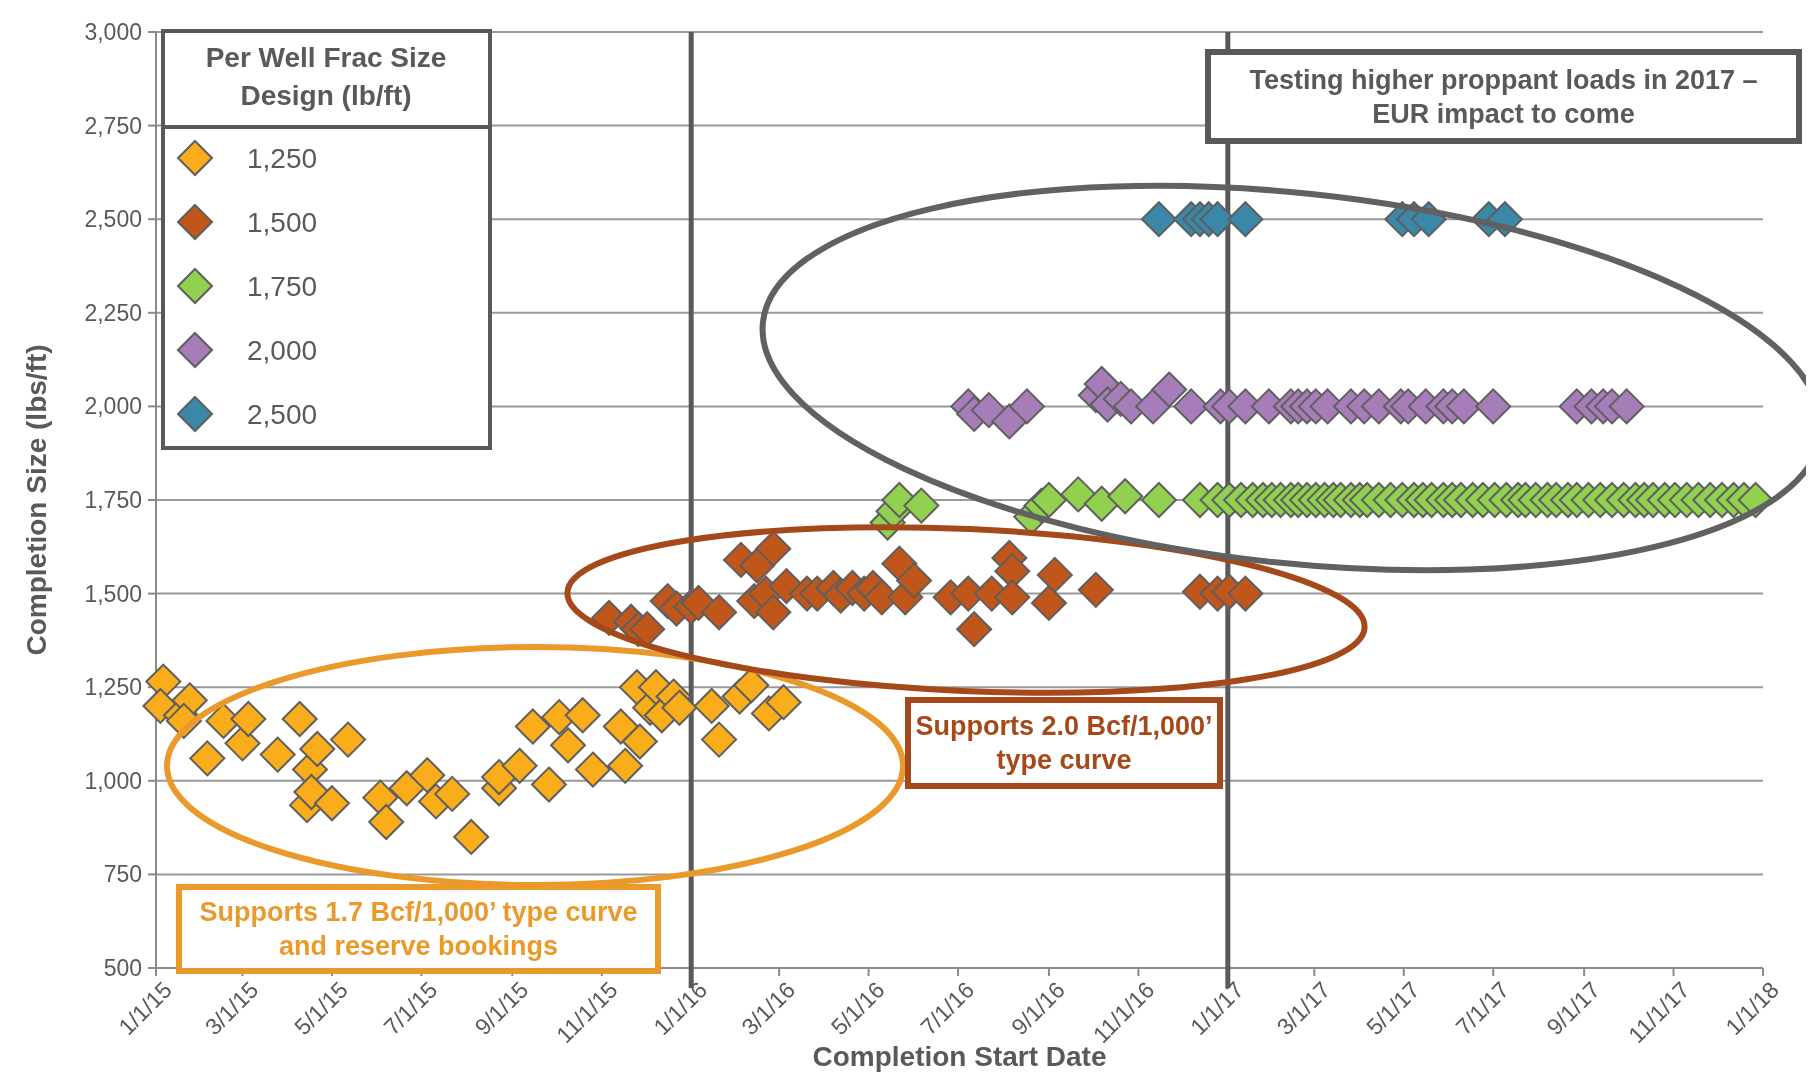 This screenshot has height=1088, width=1814. What do you see at coordinates (113, 312) in the screenshot?
I see `y-tick-label: 2,250` at bounding box center [113, 312].